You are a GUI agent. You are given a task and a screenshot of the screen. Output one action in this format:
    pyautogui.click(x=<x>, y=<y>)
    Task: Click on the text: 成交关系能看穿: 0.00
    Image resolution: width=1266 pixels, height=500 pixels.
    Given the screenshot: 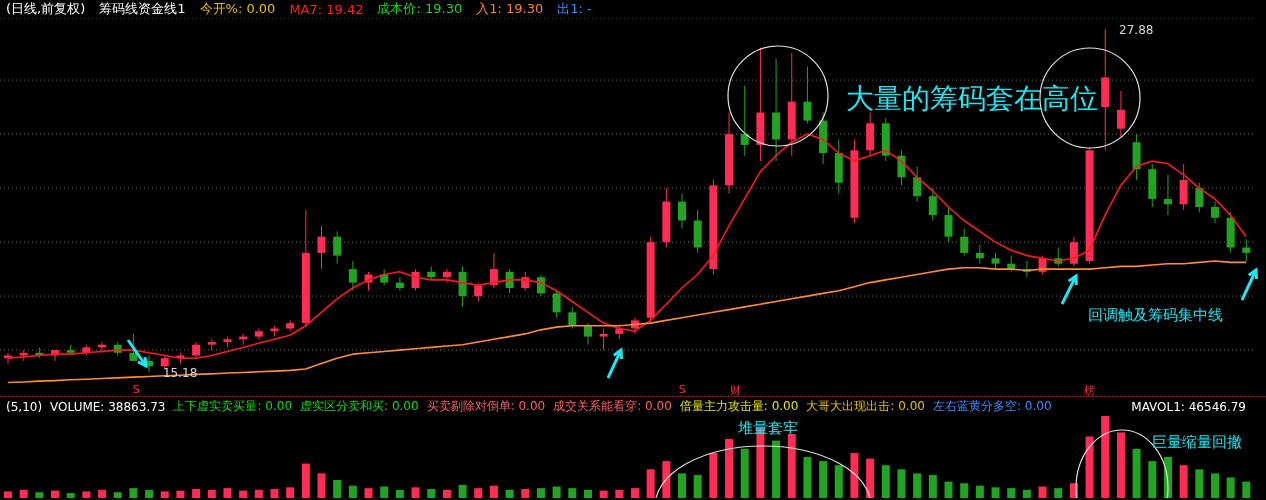 What is the action you would take?
    pyautogui.click(x=612, y=406)
    